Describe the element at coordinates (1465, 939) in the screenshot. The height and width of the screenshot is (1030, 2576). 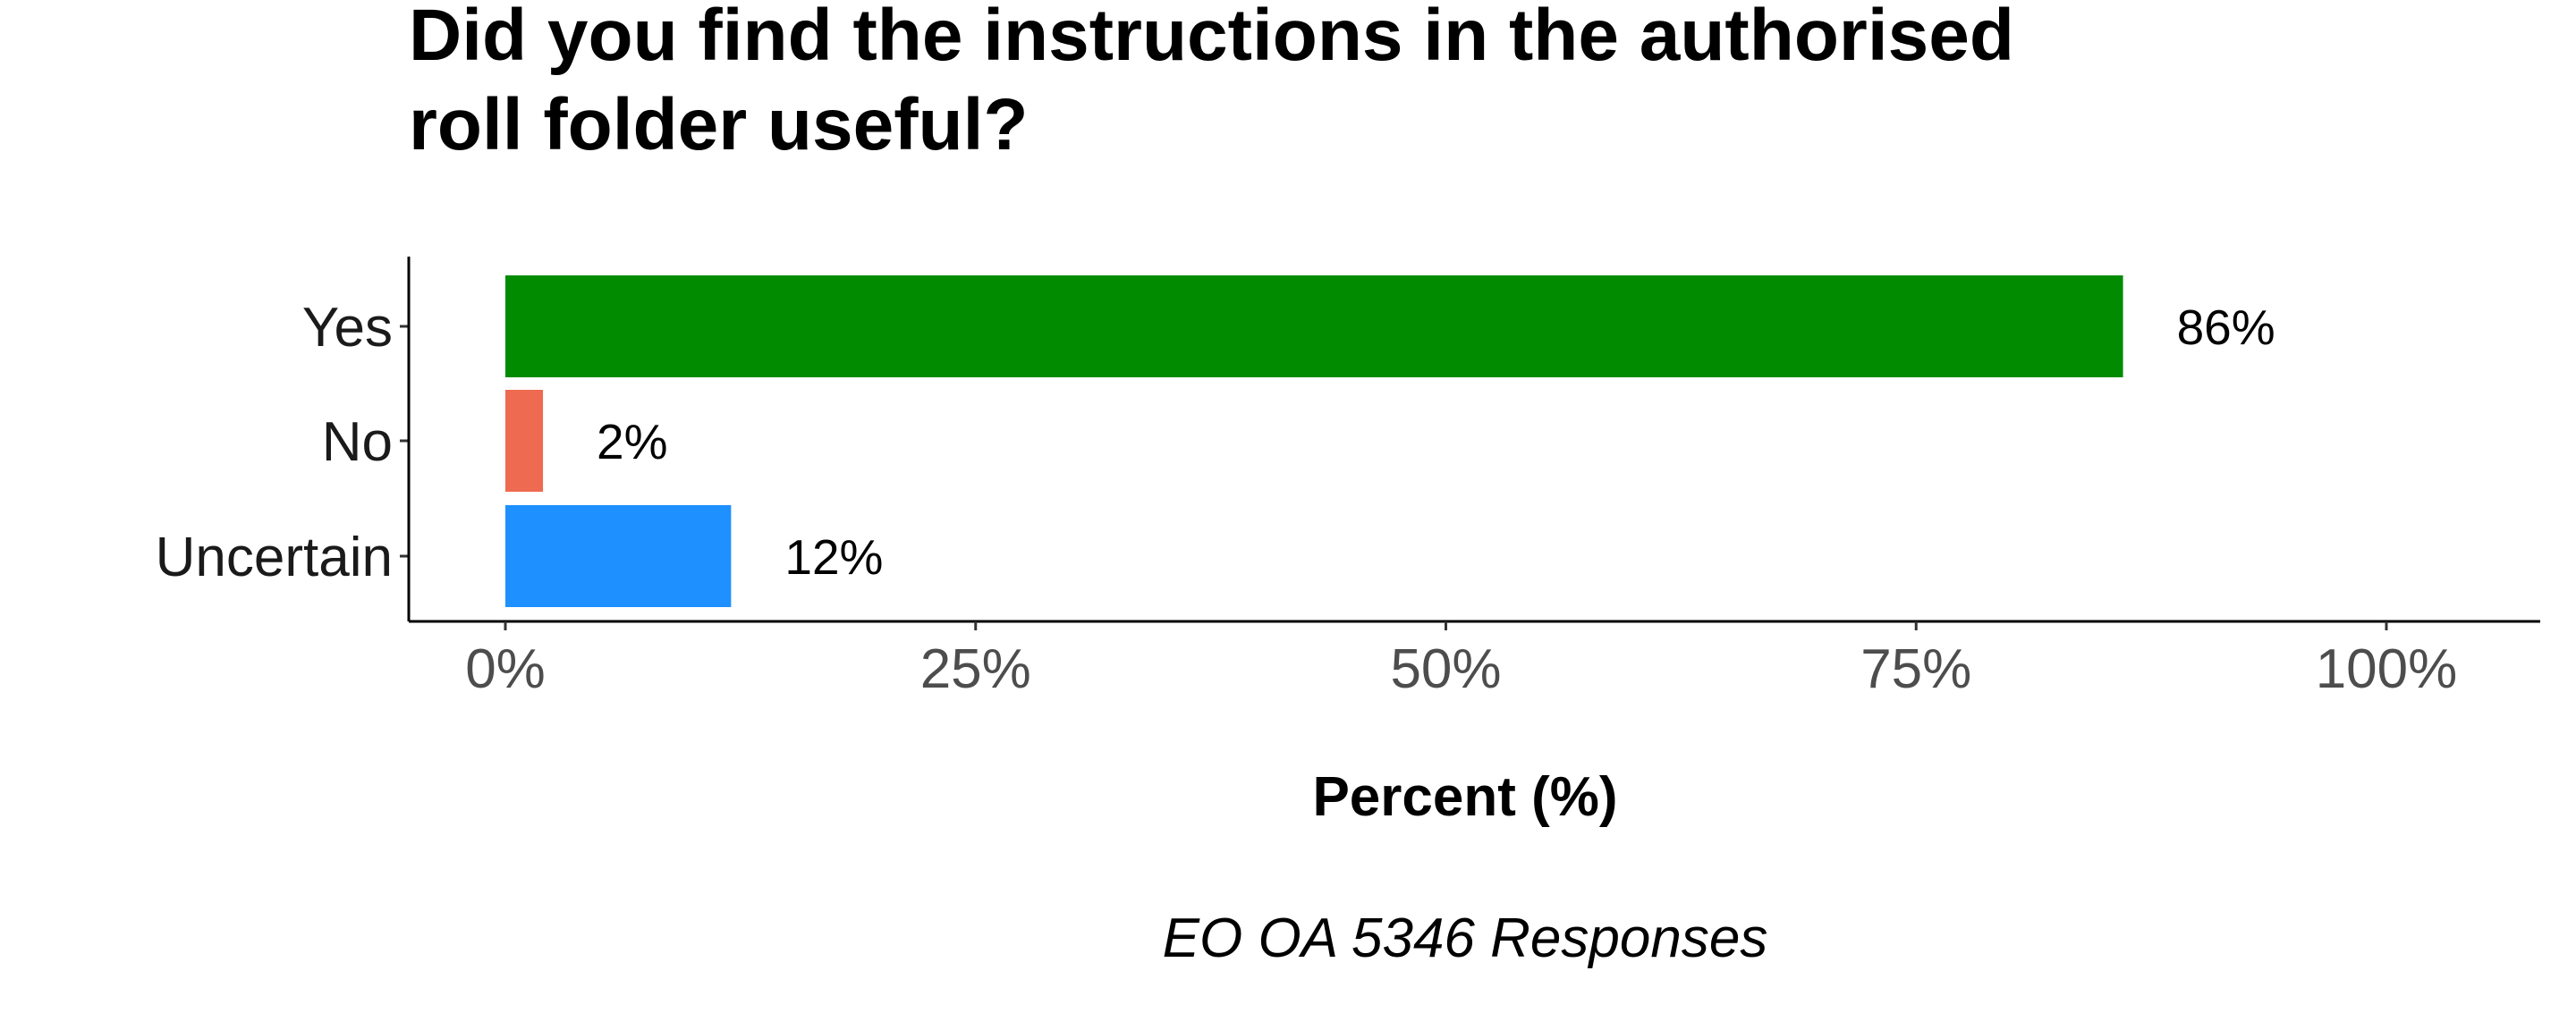
I see `chart-caption: EO OA 5346 Responses` at that location.